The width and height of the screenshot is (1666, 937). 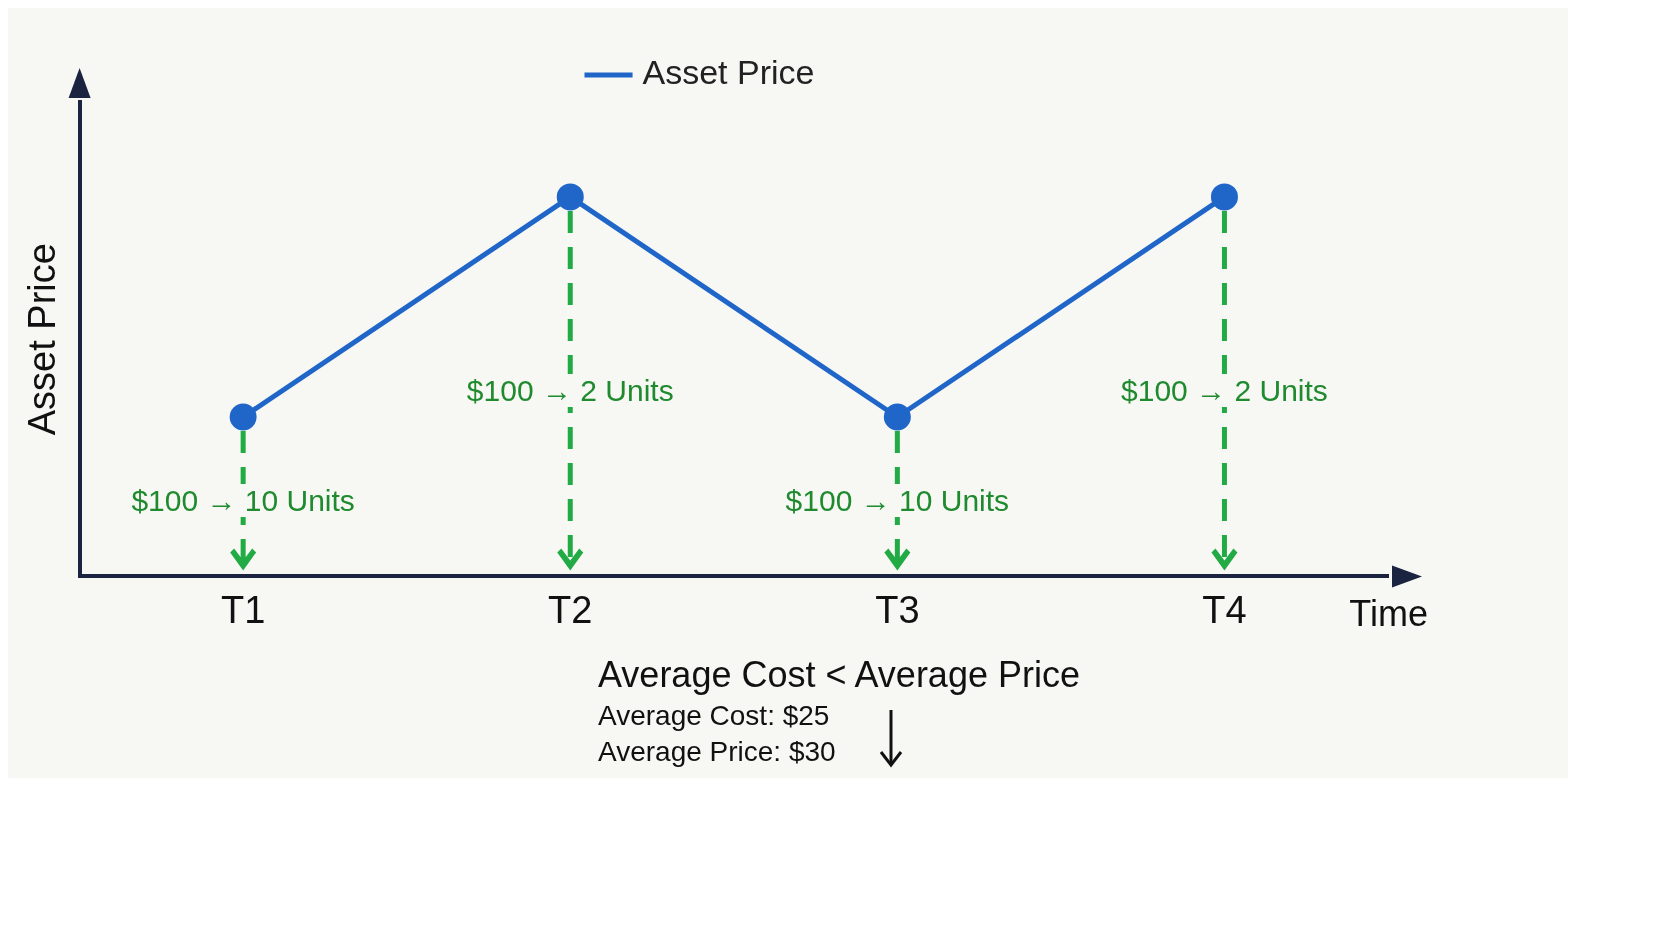 I want to click on text: Average Cost: $25, so click(x=714, y=716).